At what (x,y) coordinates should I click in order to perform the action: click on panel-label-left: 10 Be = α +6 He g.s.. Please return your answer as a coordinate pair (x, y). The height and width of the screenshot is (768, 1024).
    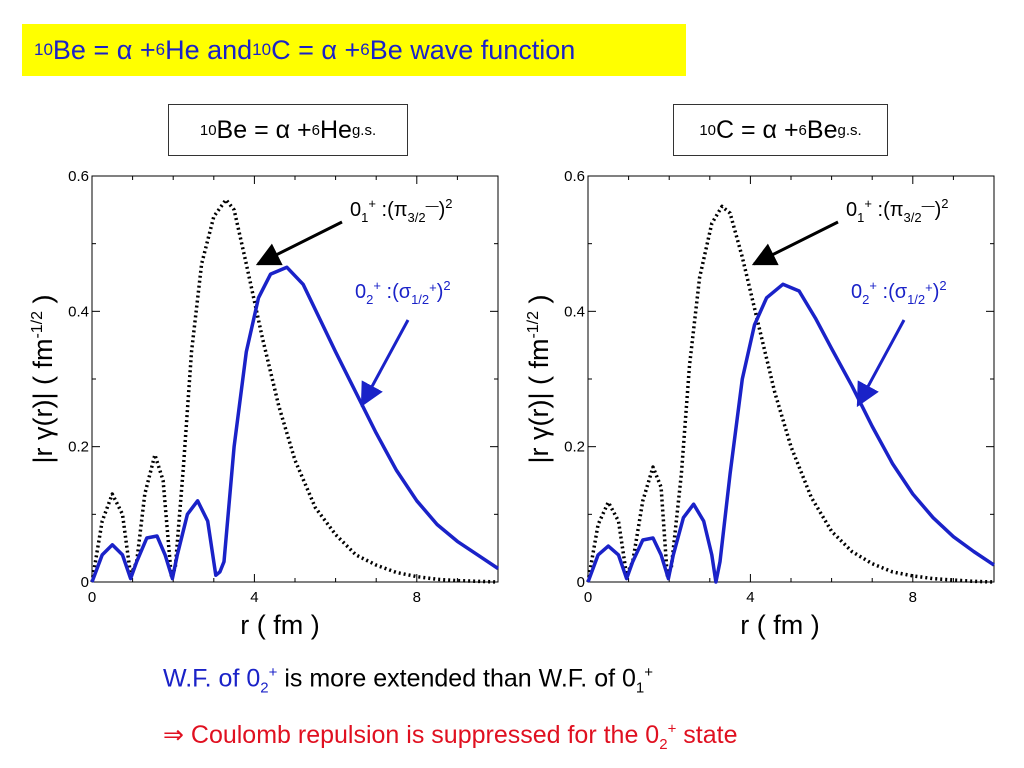
    Looking at the image, I should click on (288, 130).